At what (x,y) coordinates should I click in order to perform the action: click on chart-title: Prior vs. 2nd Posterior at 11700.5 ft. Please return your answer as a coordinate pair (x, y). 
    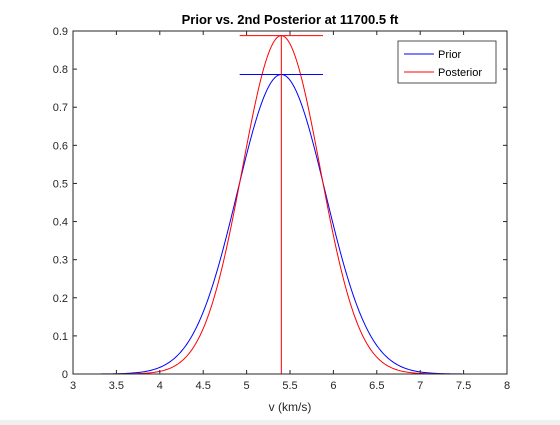
    Looking at the image, I should click on (290, 19).